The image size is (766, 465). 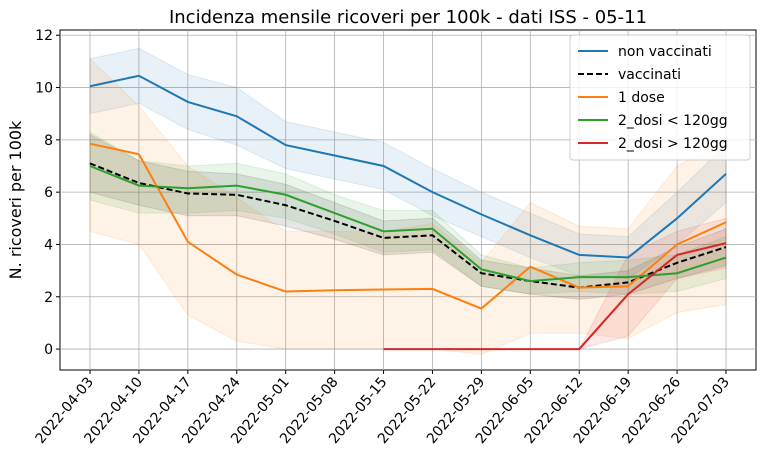 I want to click on legend-label: 2_dosi < 120gg, so click(x=673, y=121).